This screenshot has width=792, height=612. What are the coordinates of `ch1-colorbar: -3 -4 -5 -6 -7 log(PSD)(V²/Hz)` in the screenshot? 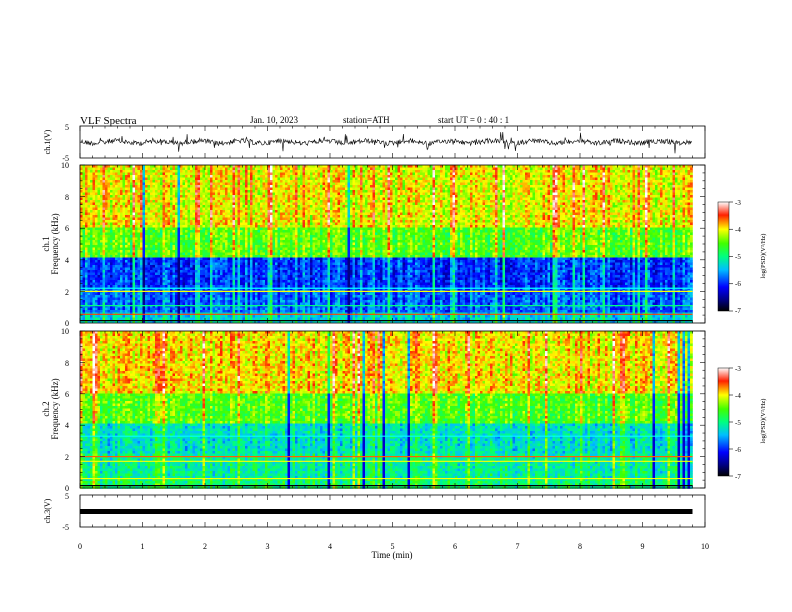 It's located at (742, 257).